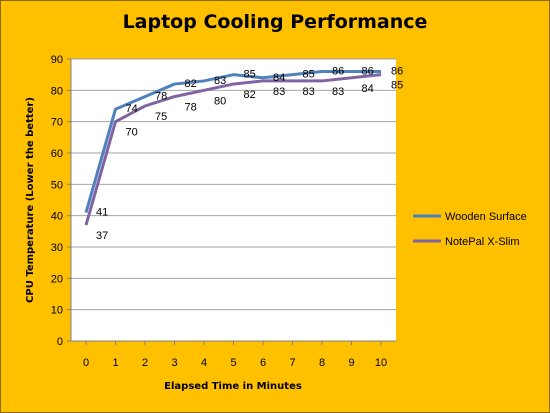 The height and width of the screenshot is (413, 550). Describe the element at coordinates (57, 91) in the screenshot. I see `y-tick-label: 80` at that location.